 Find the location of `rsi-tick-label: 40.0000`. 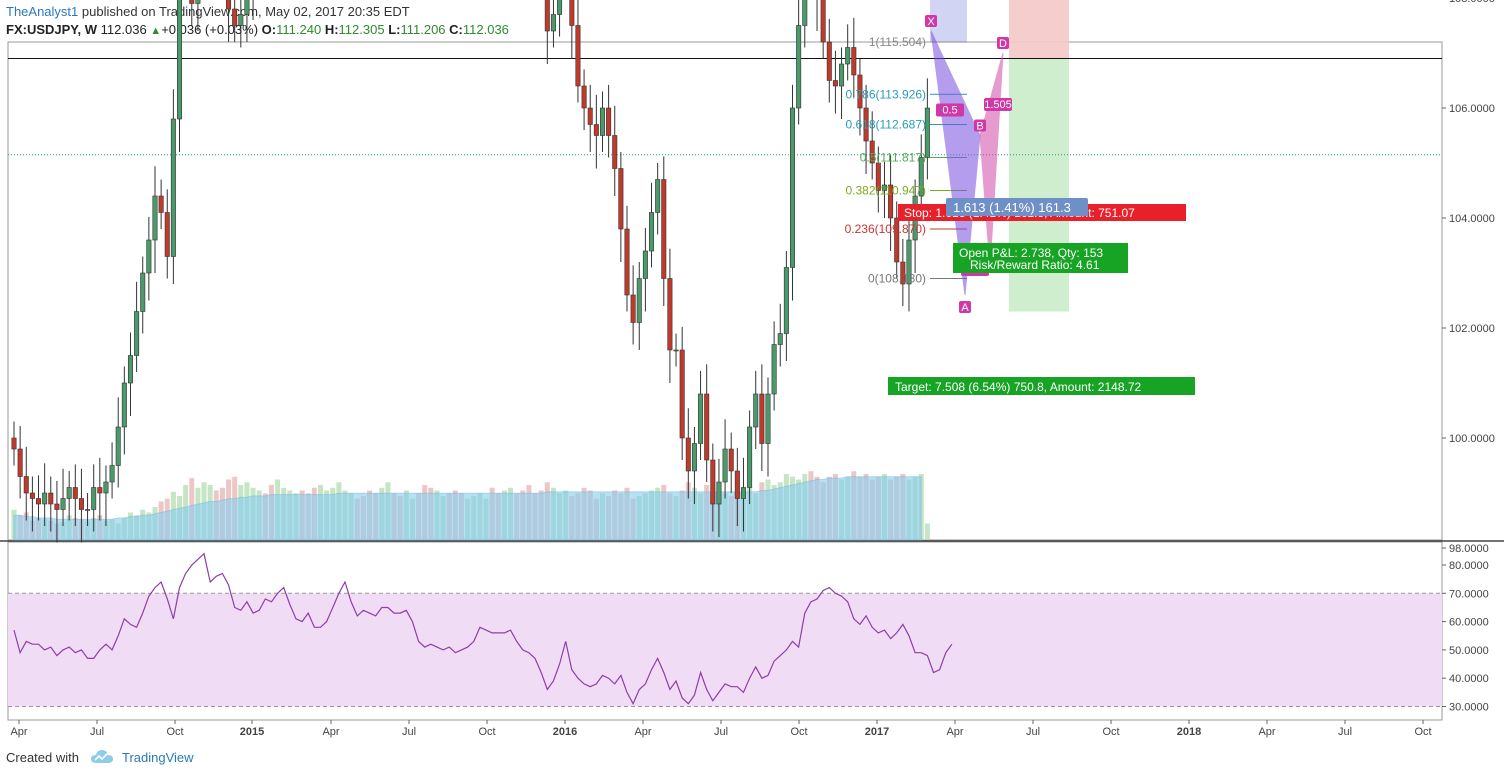

rsi-tick-label: 40.0000 is located at coordinates (1469, 679).